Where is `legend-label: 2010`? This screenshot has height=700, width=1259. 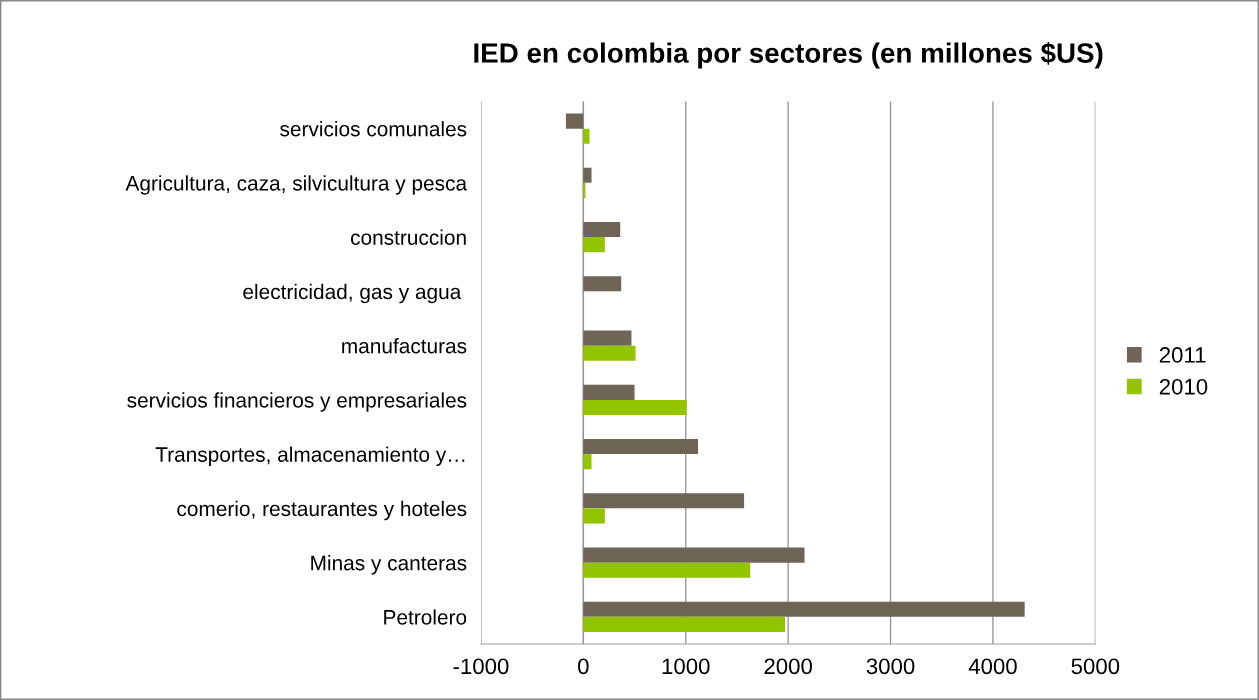 legend-label: 2010 is located at coordinates (1183, 386).